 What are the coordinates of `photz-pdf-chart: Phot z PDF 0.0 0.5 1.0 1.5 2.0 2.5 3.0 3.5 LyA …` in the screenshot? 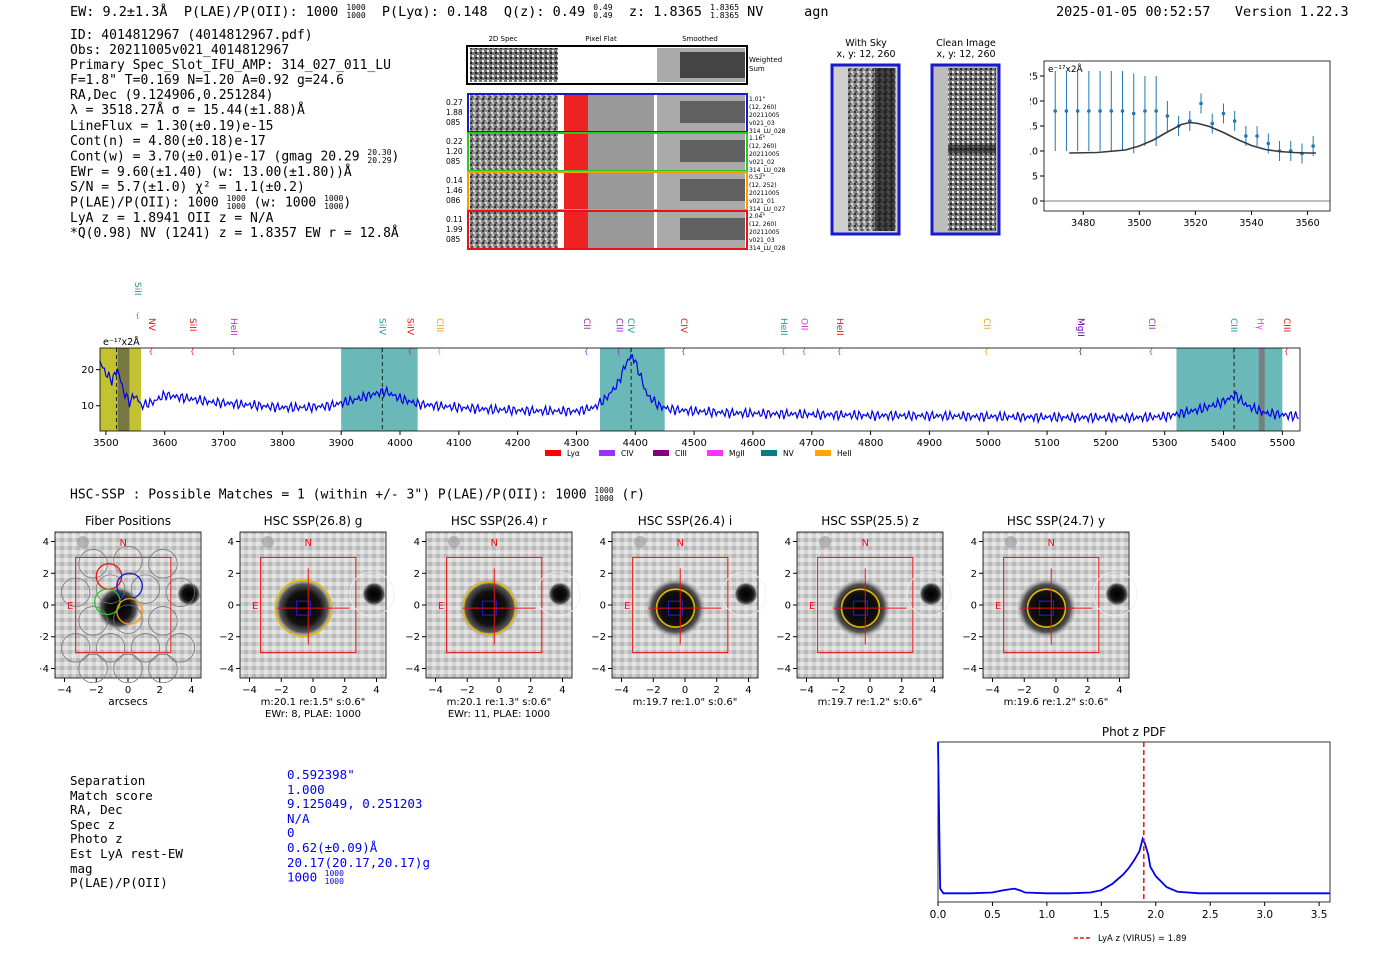 It's located at (1130, 834).